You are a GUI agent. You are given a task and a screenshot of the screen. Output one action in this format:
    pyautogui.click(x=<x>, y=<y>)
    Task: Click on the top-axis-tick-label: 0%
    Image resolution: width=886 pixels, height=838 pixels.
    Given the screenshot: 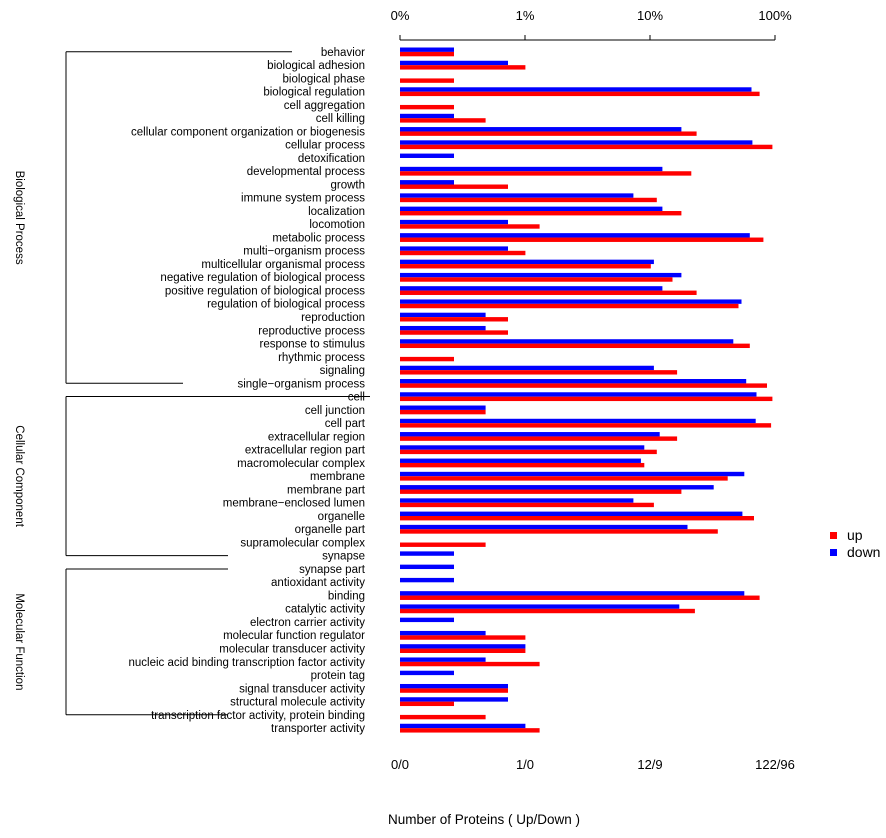 What is the action you would take?
    pyautogui.click(x=400, y=15)
    